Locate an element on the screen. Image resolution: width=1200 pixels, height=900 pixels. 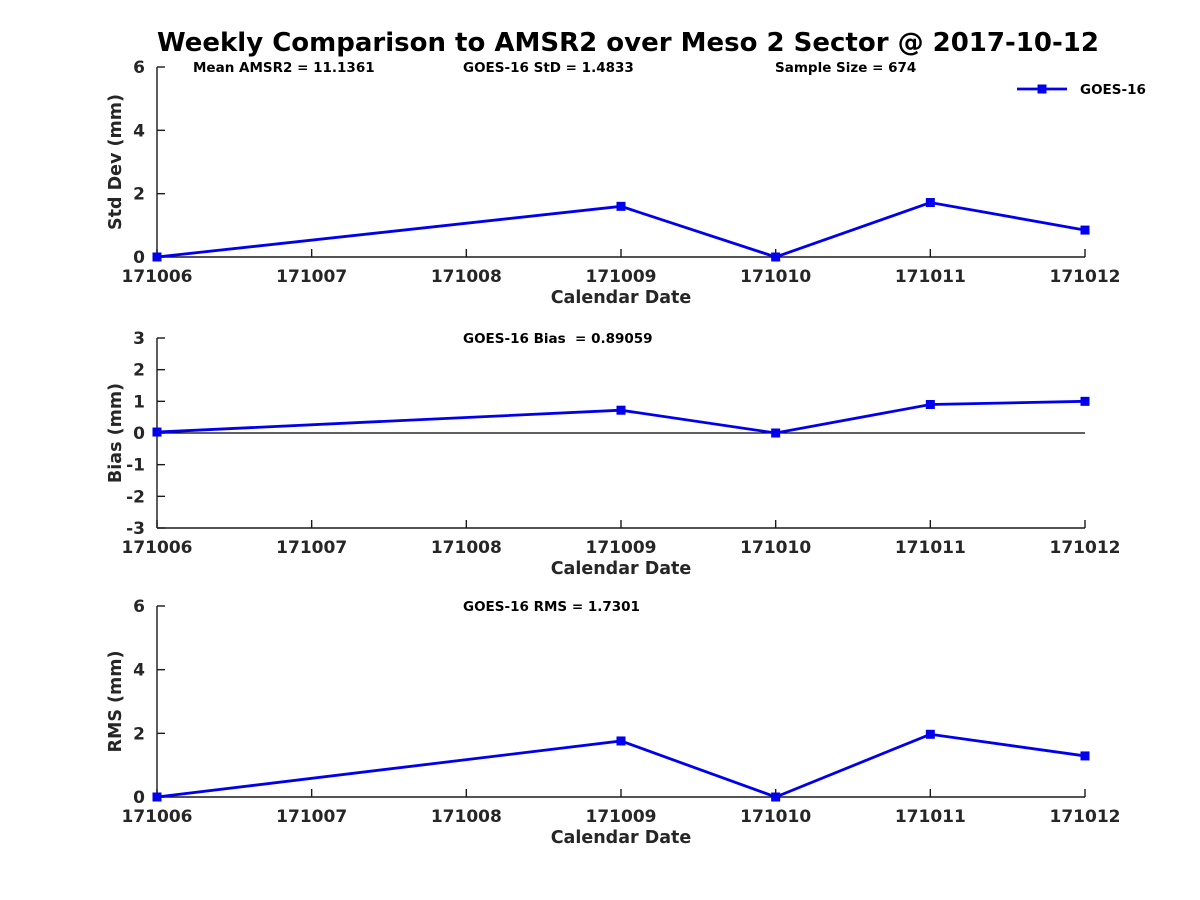
annotation-std-dev: GOES-16 StD = 1.4833 is located at coordinates (548, 68).